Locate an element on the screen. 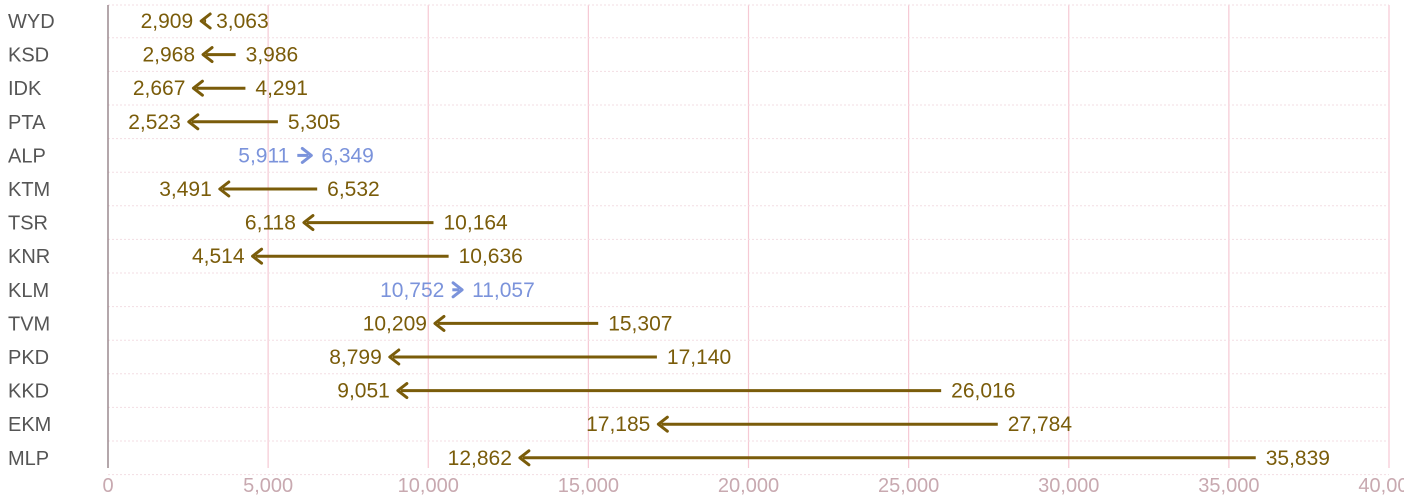 This screenshot has width=1404, height=499. category-label: EKM is located at coordinates (29, 425).